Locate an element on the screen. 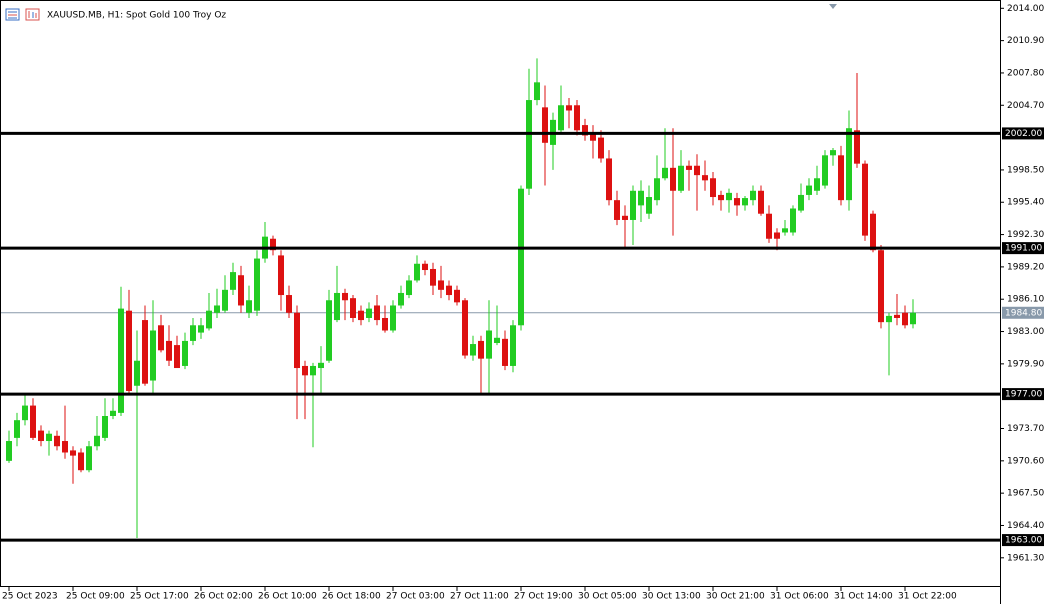 The width and height of the screenshot is (1055, 604). level-box is located at coordinates (1023, 540).